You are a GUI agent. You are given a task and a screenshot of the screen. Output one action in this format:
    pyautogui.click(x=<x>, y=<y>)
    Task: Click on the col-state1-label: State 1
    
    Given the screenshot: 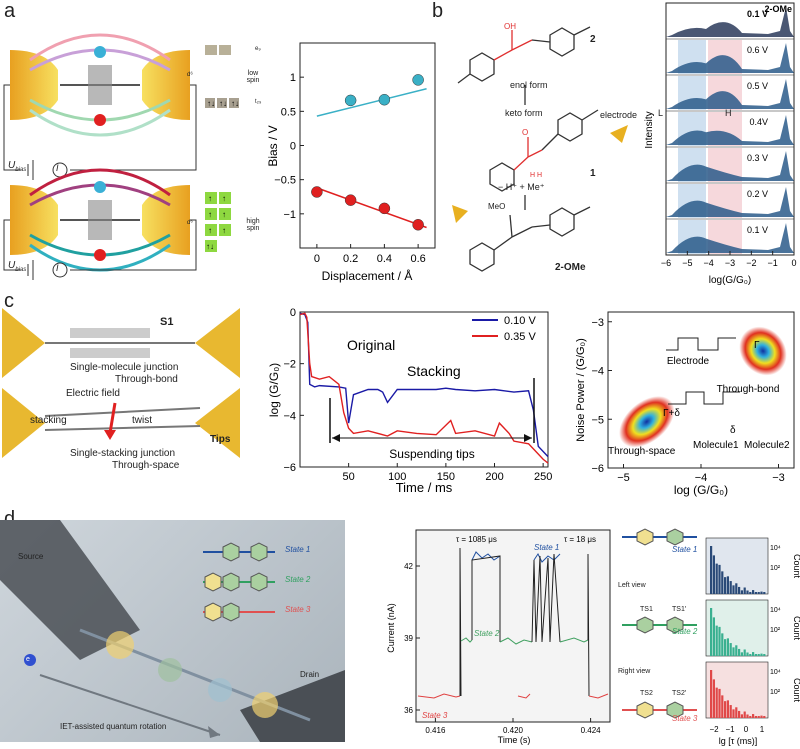 What is the action you would take?
    pyautogui.click(x=685, y=549)
    